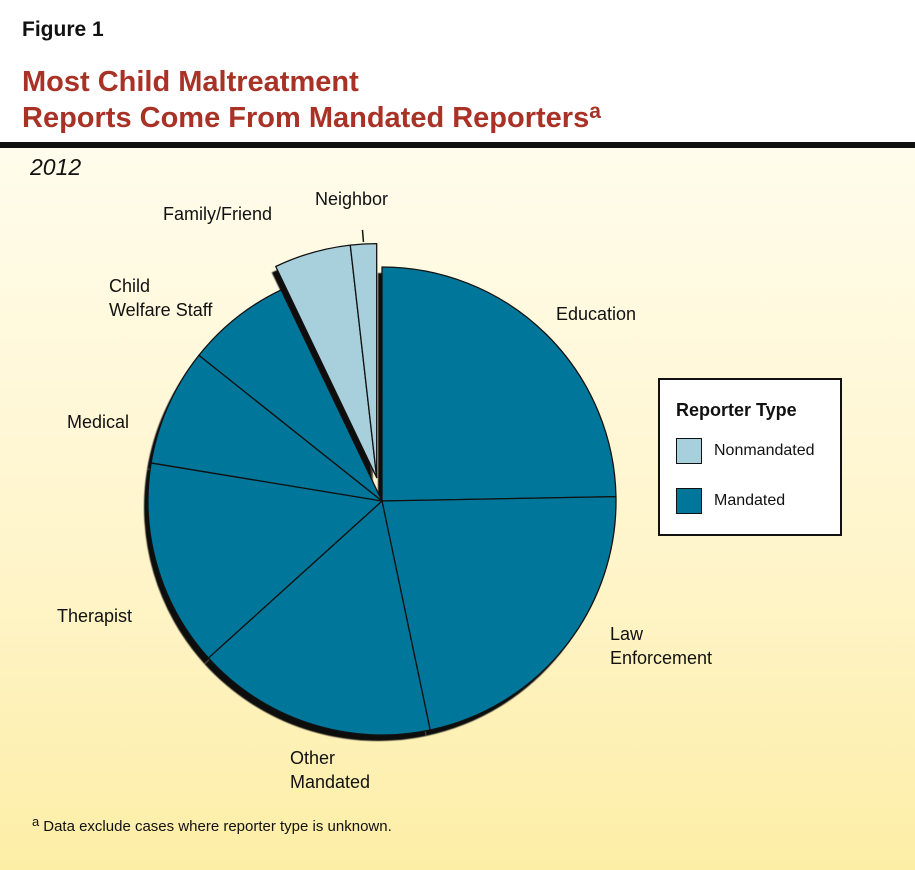  Describe the element at coordinates (596, 314) in the screenshot. I see `slice-label-education: Education` at that location.